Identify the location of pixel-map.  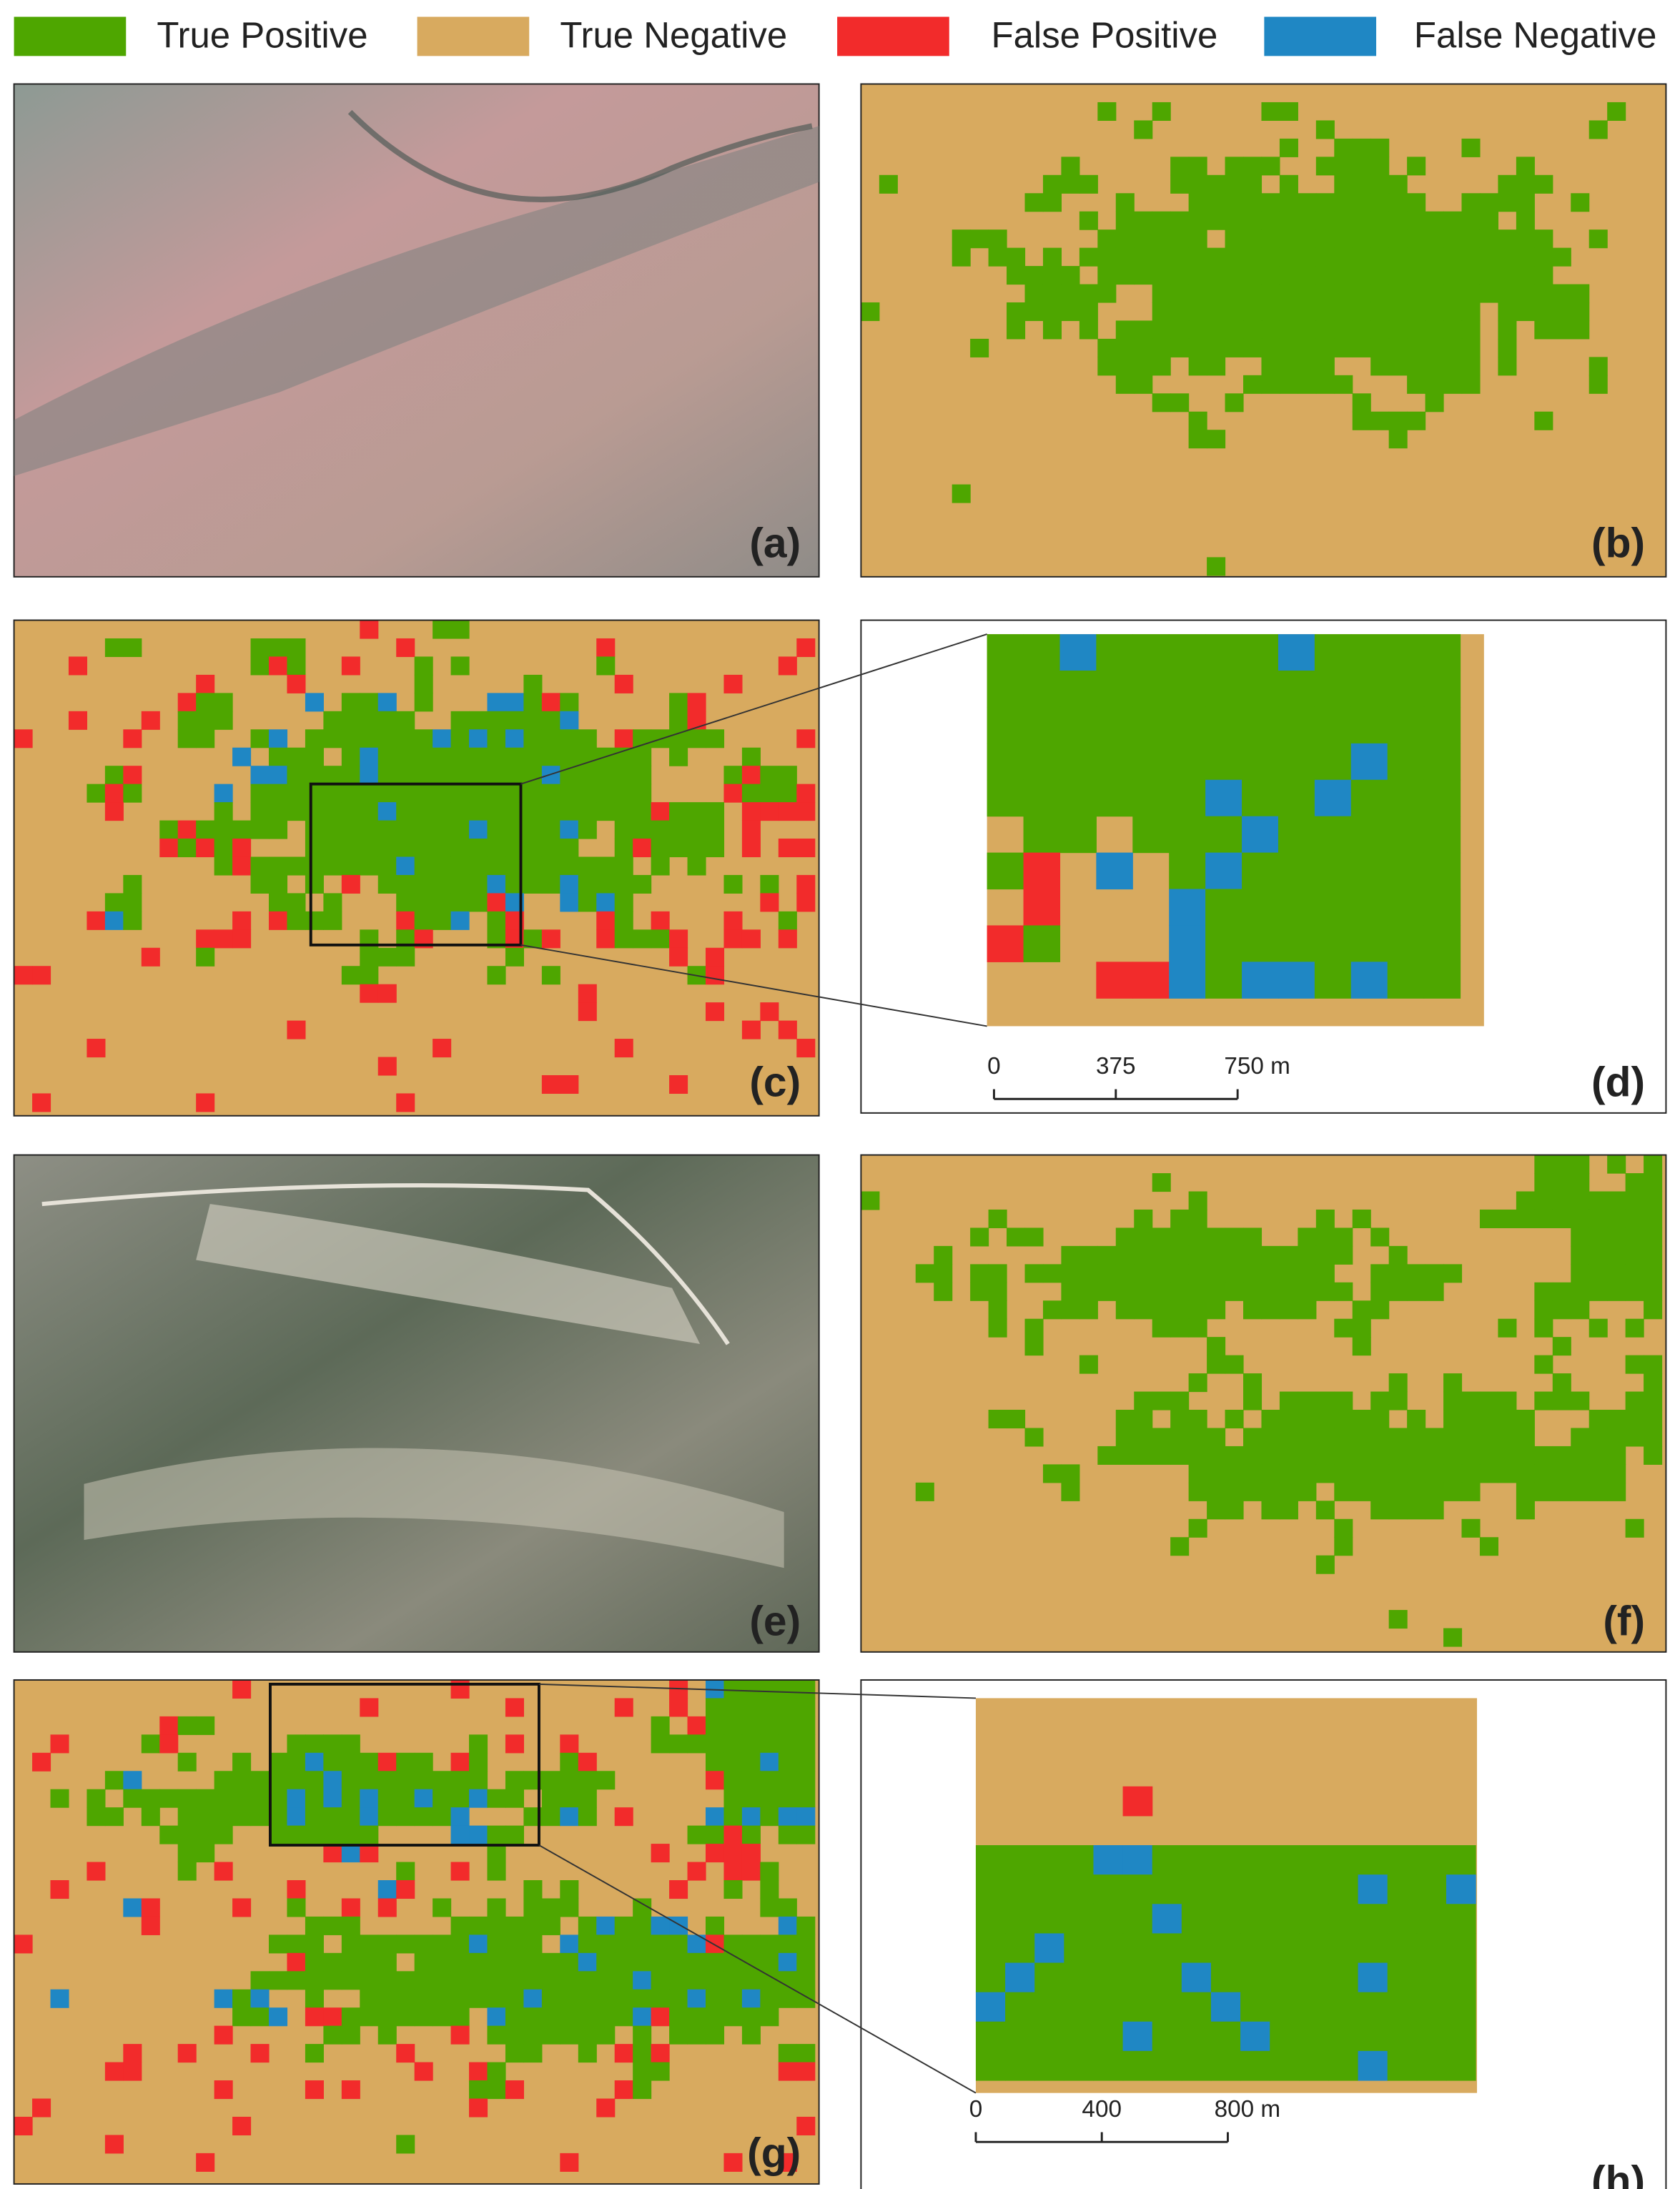
(416, 1932).